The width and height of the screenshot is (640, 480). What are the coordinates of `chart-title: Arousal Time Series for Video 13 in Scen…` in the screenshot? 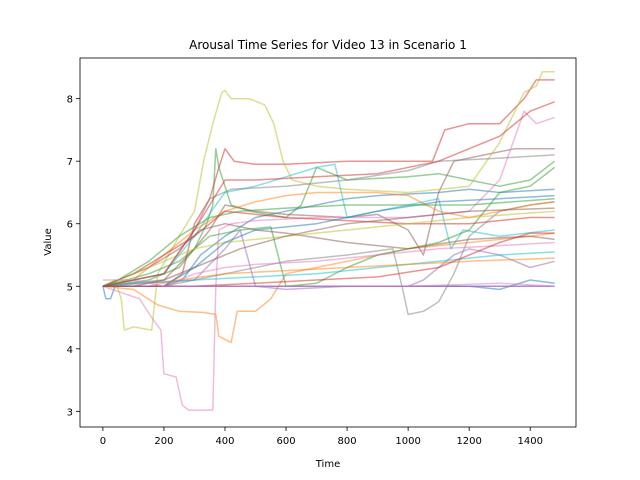 It's located at (328, 45).